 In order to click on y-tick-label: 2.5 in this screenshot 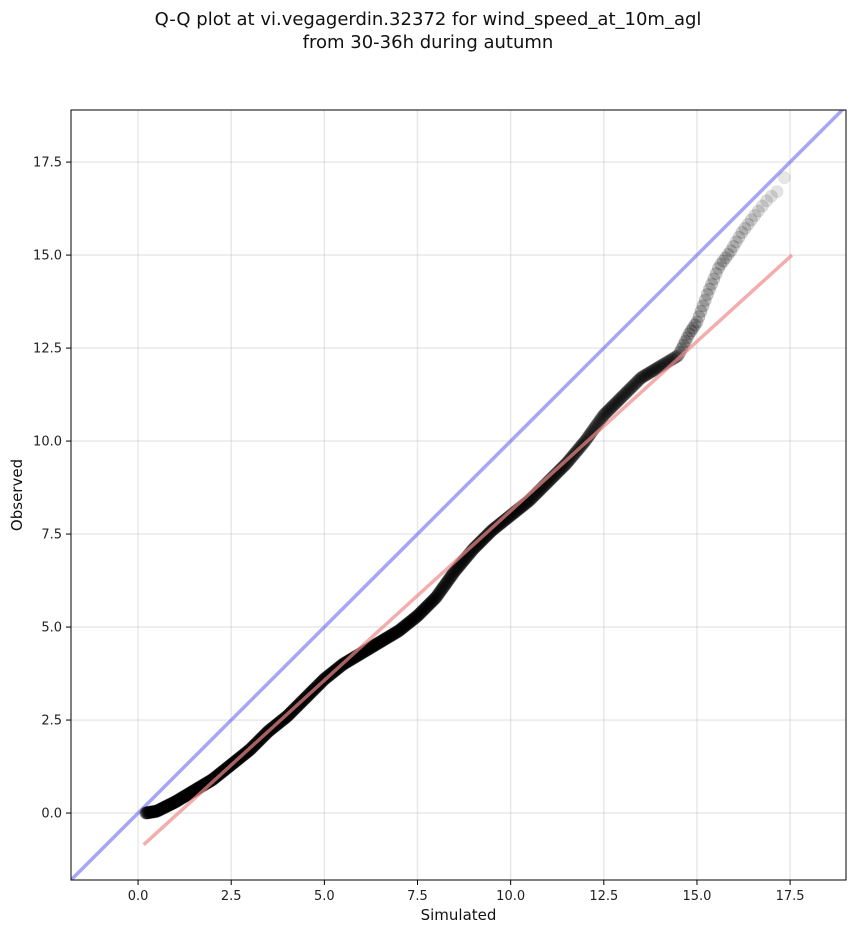, I will do `click(51, 721)`.